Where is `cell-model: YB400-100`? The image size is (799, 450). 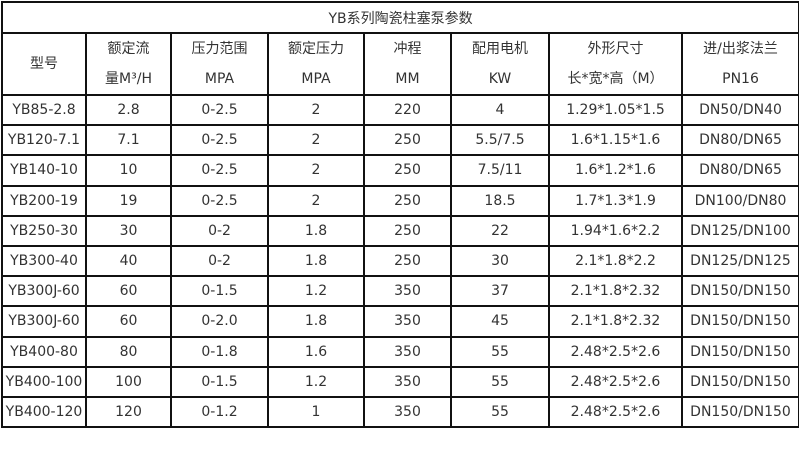 cell-model: YB400-100 is located at coordinates (44, 381).